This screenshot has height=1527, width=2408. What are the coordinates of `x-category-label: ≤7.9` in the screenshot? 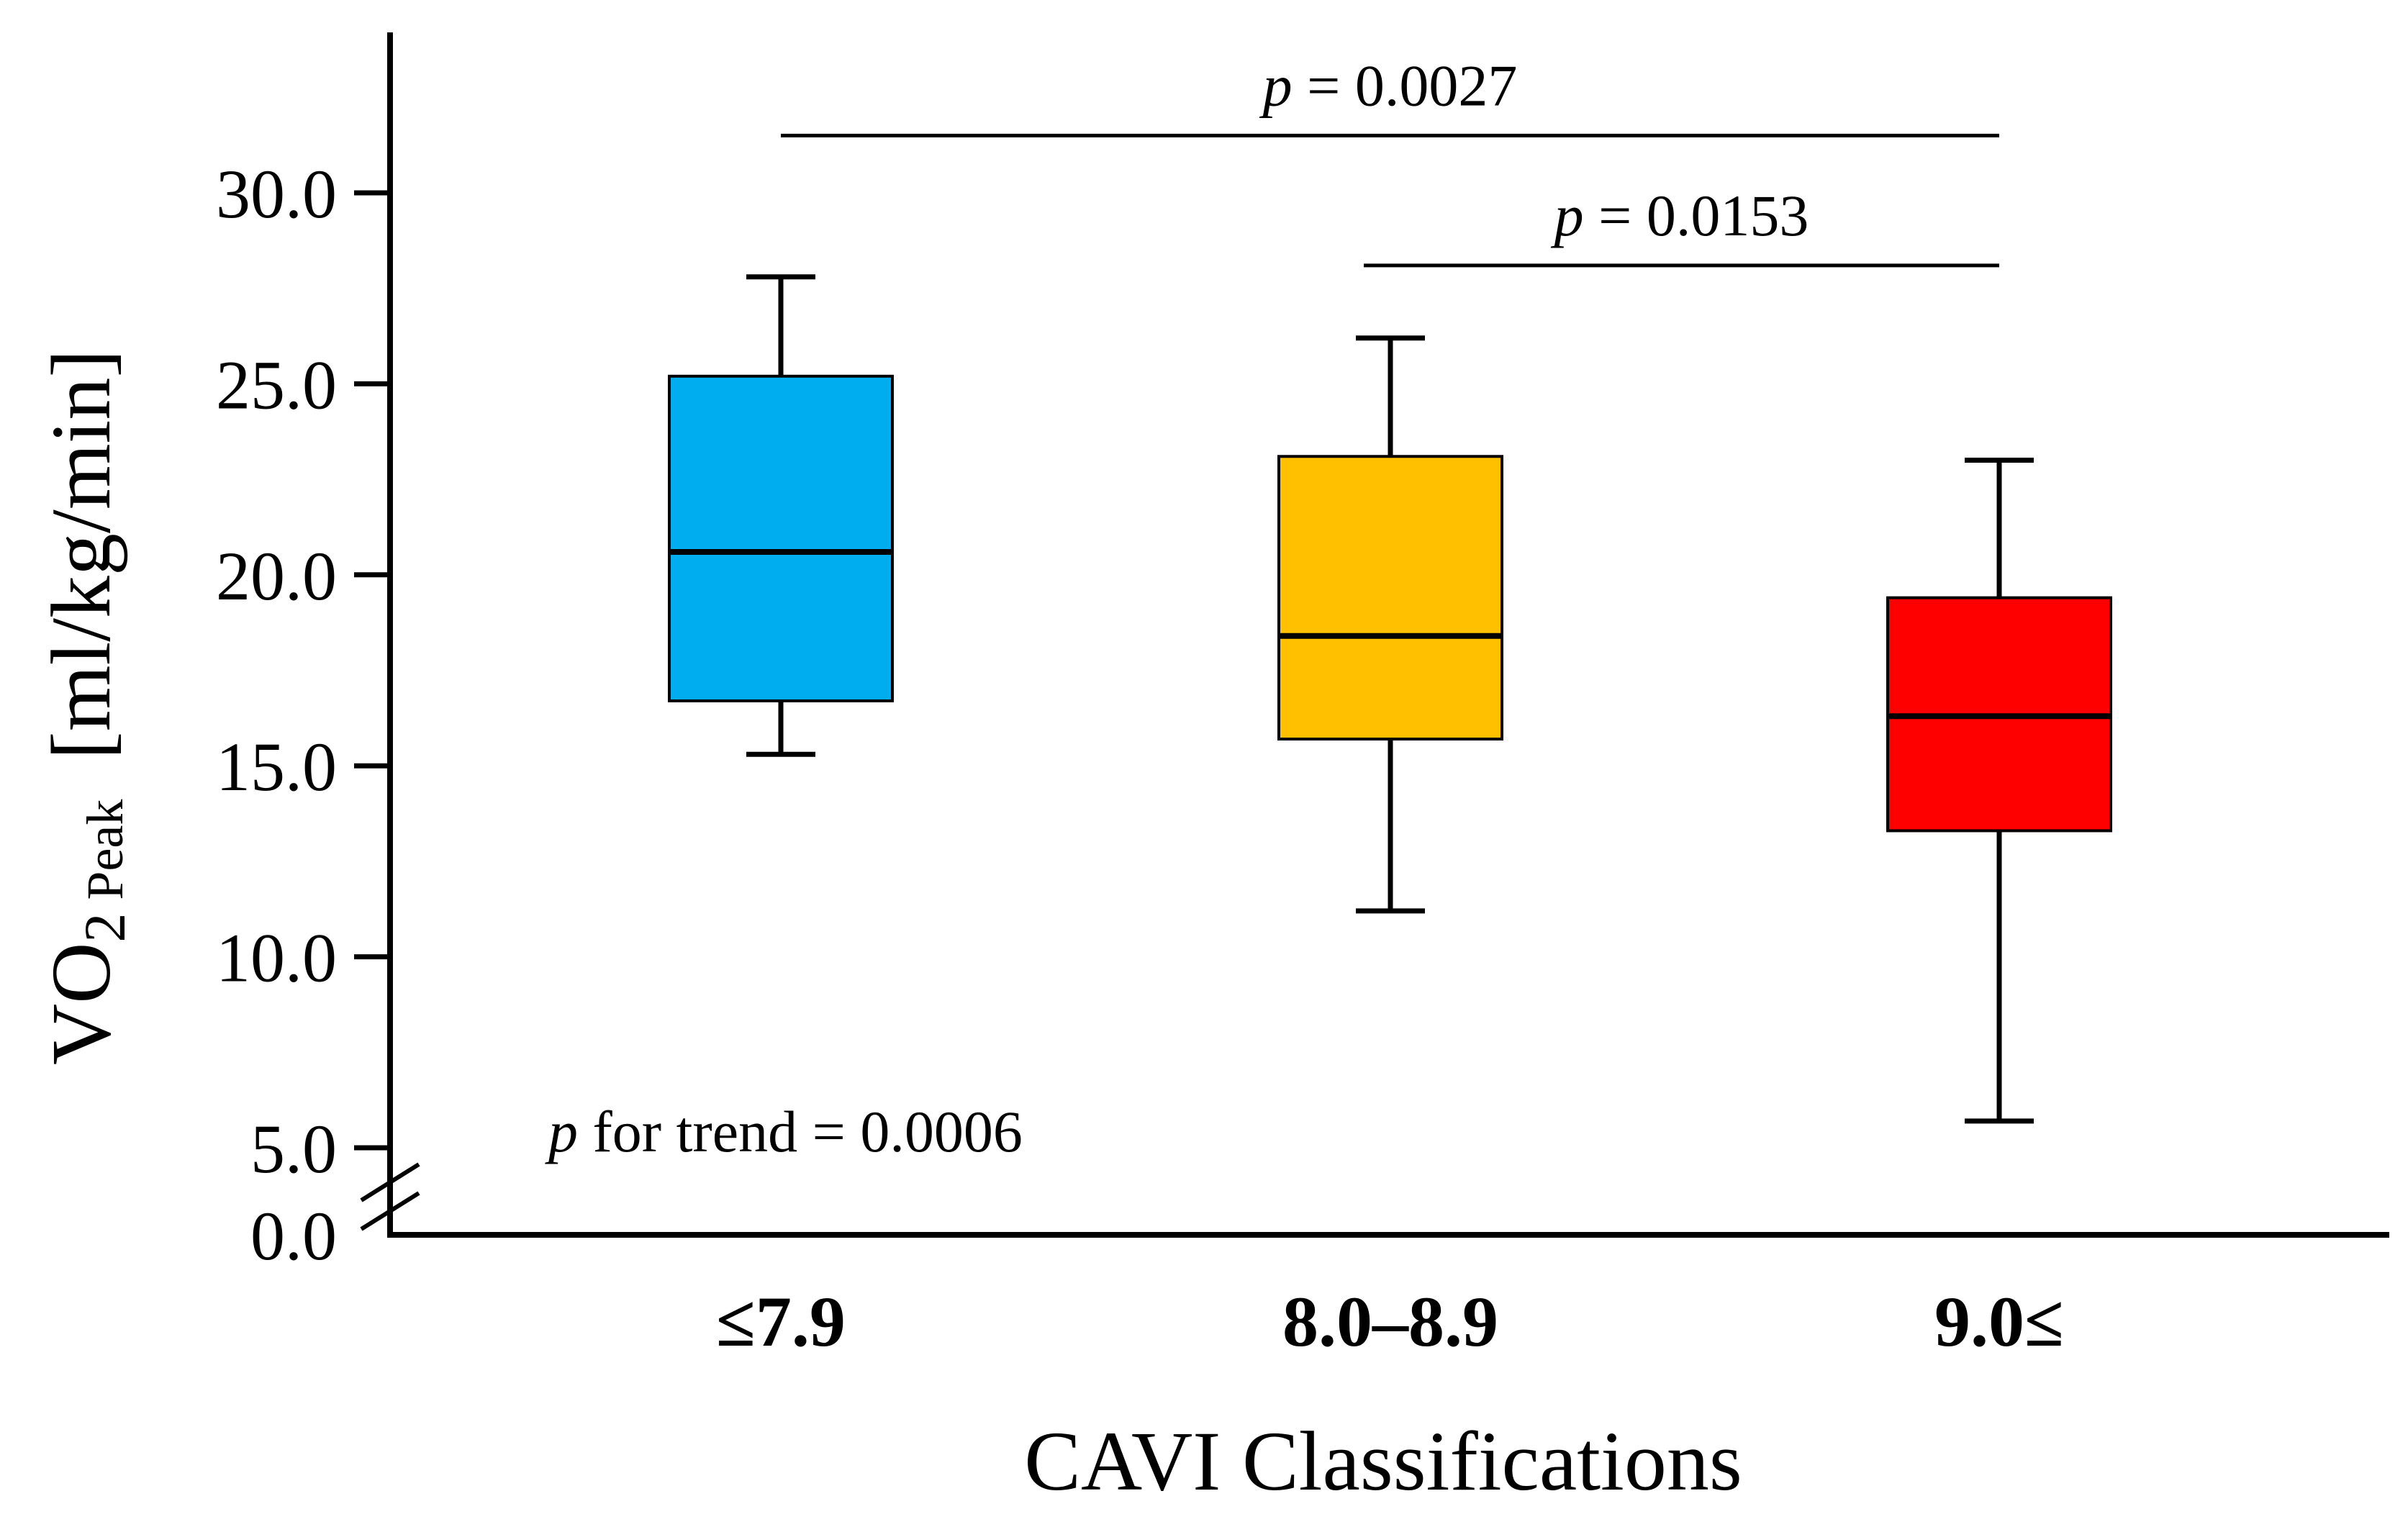 It's located at (781, 1321).